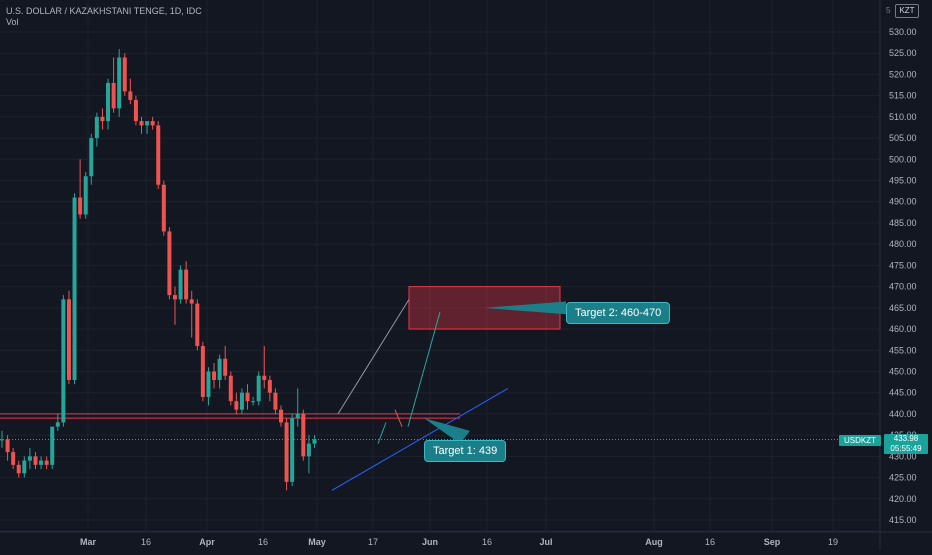 This screenshot has width=932, height=555. I want to click on time-tick-label: Jul, so click(545, 542).